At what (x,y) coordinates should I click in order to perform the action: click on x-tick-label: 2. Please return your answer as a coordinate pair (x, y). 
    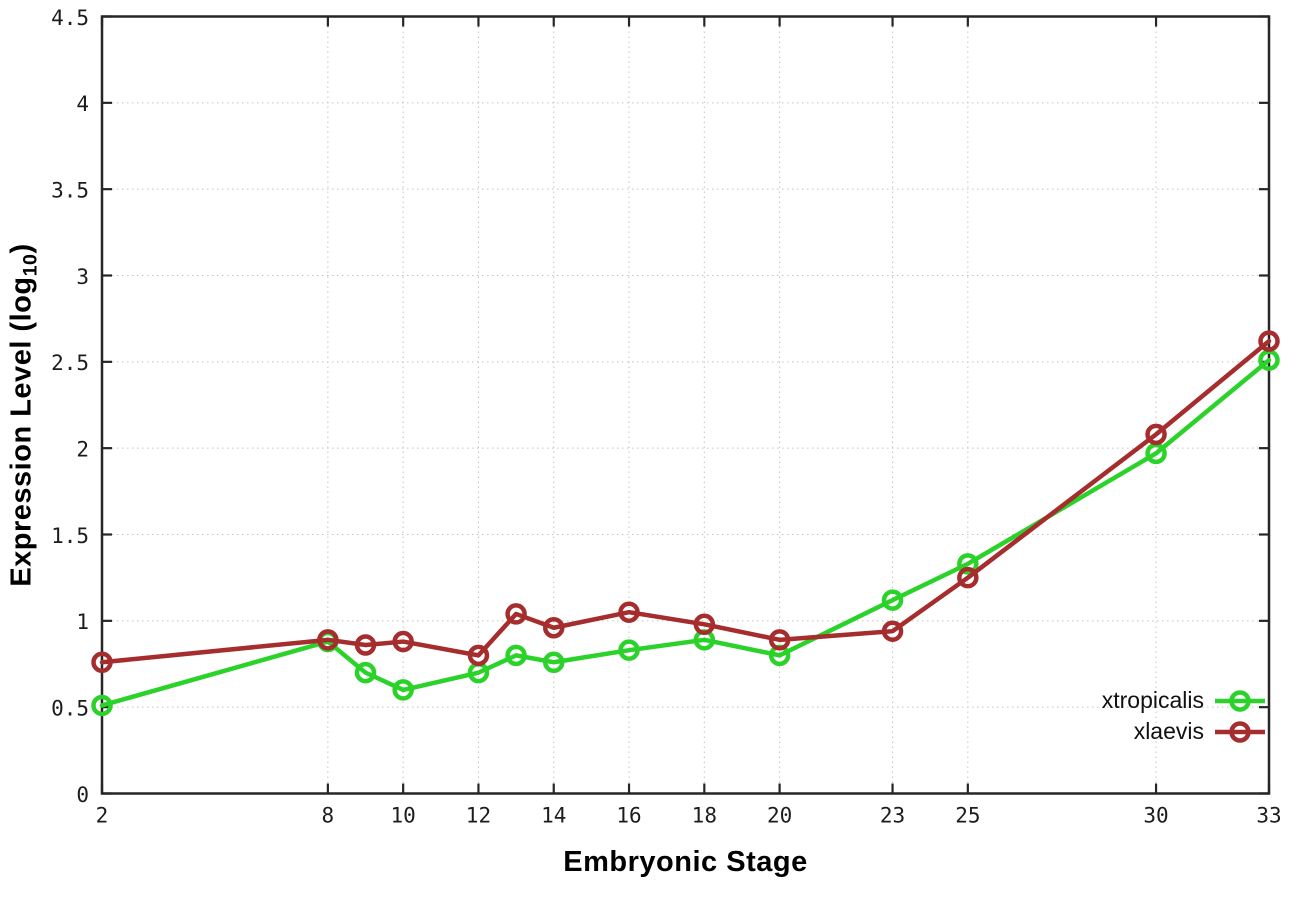
    Looking at the image, I should click on (102, 816).